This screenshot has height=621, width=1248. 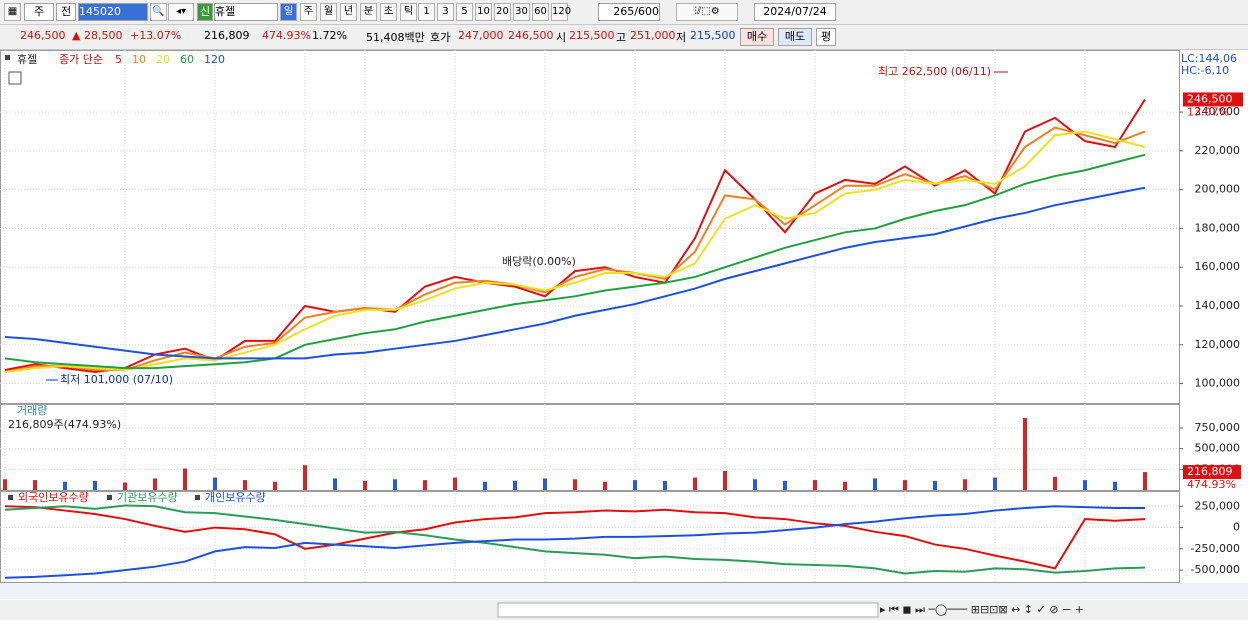 What do you see at coordinates (681, 37) in the screenshot?
I see `low-label: 저` at bounding box center [681, 37].